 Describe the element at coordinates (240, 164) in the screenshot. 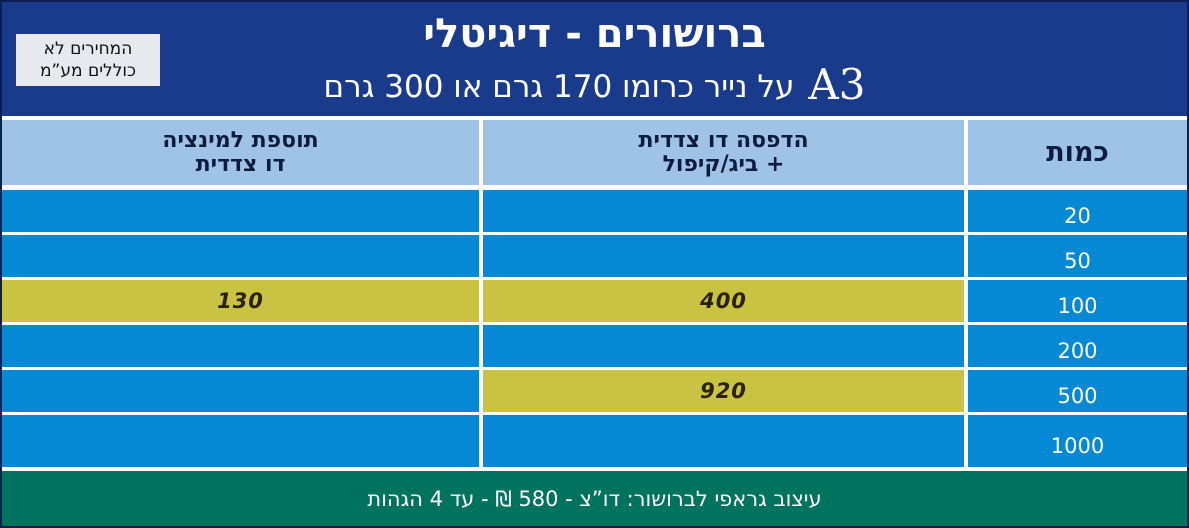

I see `column-header-lamination-line2: דו צדדית` at that location.